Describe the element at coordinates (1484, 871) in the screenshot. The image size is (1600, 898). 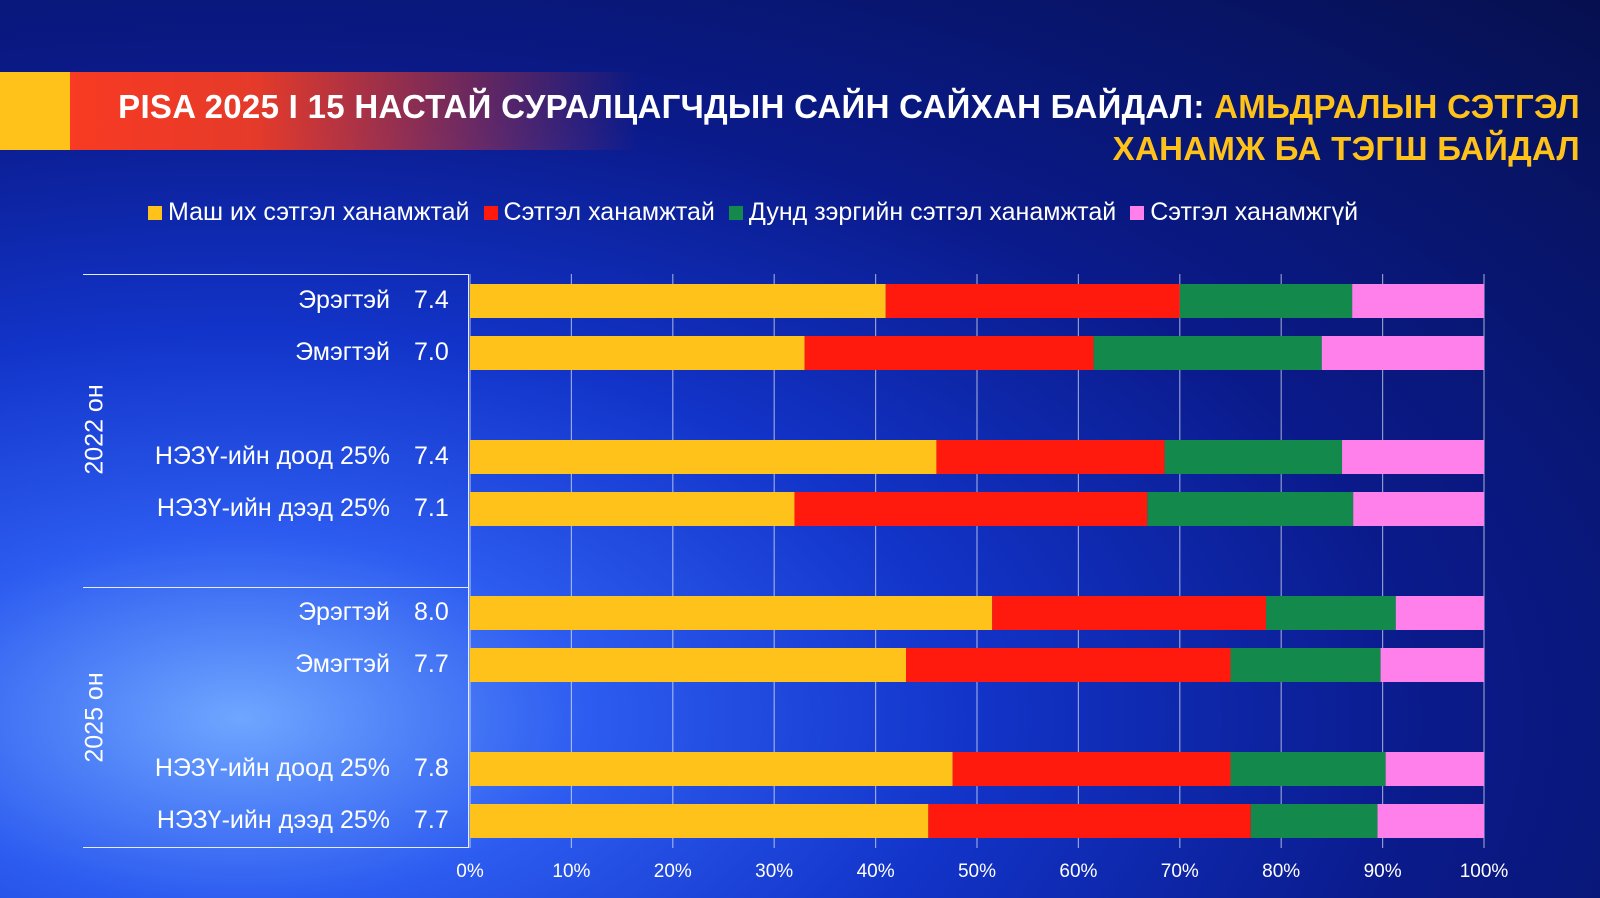
I see `x-tick-label: 100%` at that location.